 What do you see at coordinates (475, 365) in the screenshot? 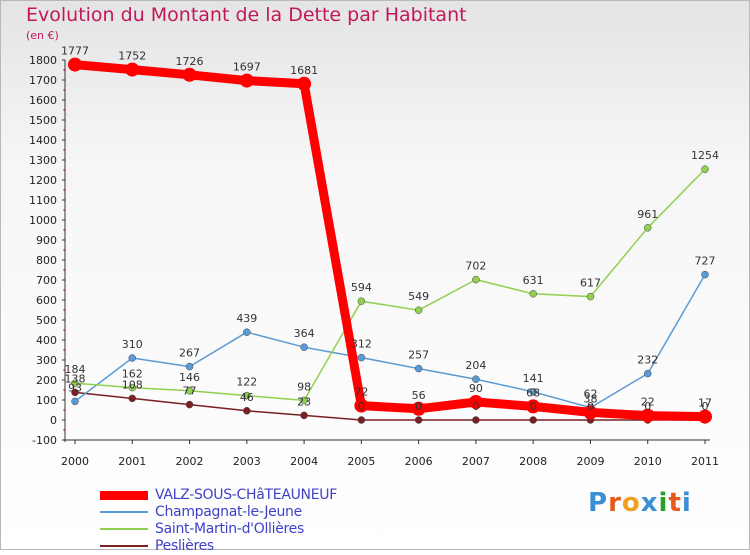
I see `data-label-1-7: 204` at bounding box center [475, 365].